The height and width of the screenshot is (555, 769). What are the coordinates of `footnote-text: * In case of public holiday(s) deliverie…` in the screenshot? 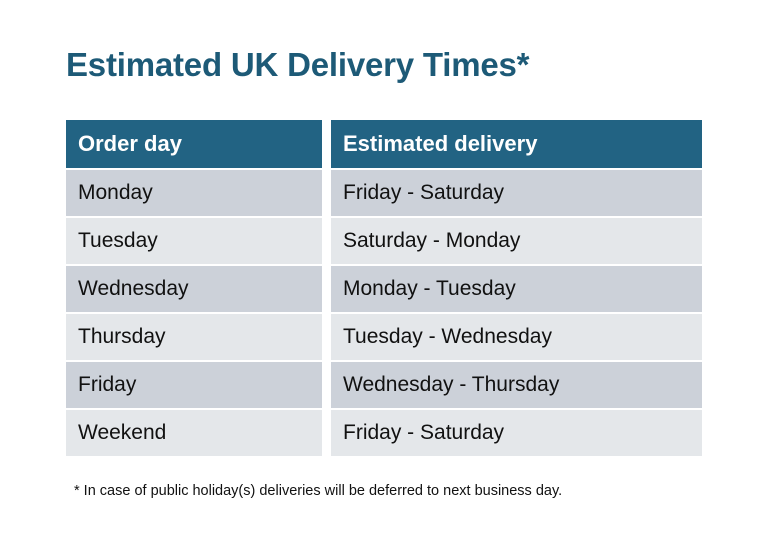 It's located at (318, 491).